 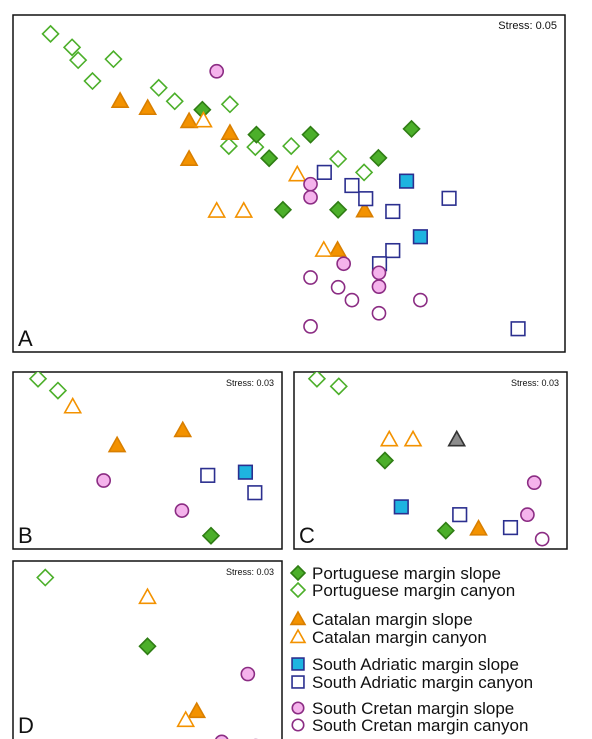 What do you see at coordinates (392, 619) in the screenshot?
I see `legend-label: Catalan margin slope` at bounding box center [392, 619].